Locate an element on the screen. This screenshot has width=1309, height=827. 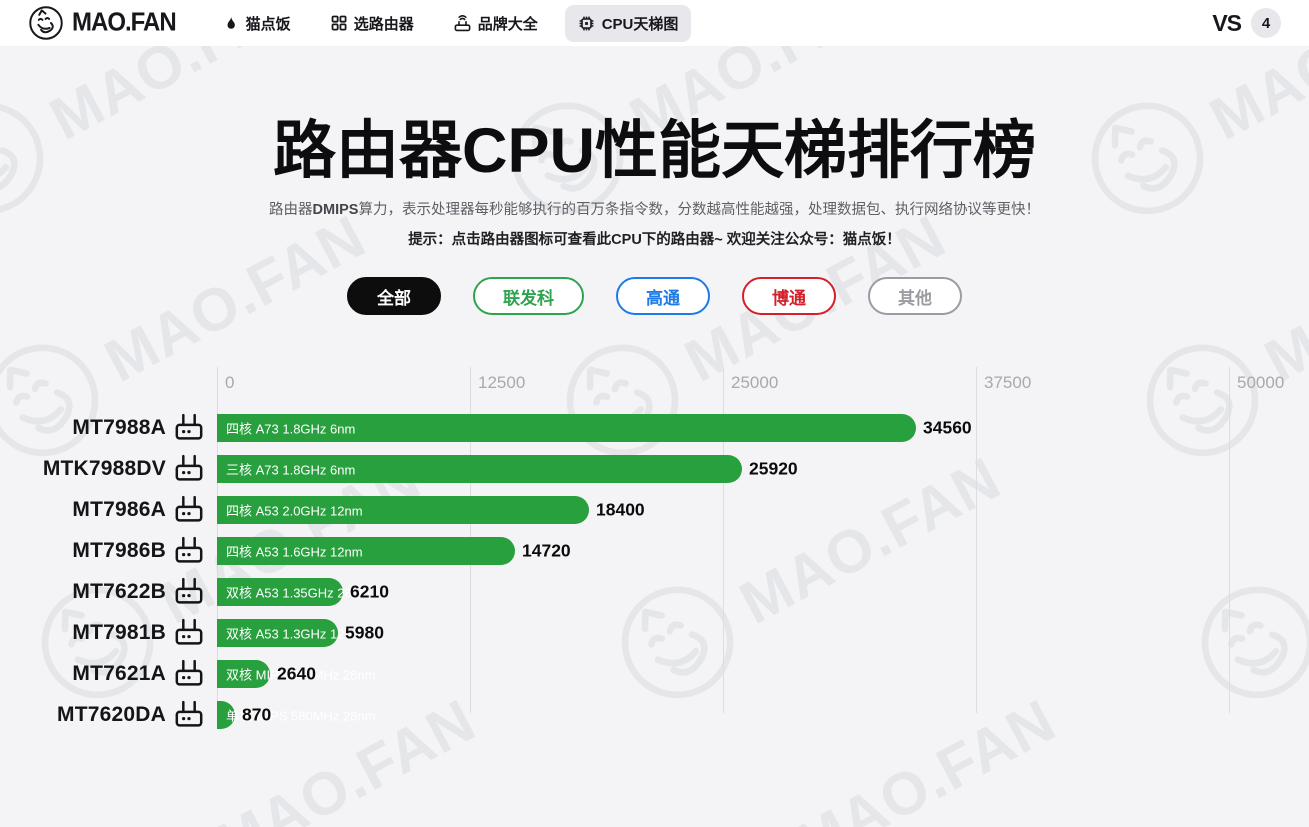
dmips-bar: 四核 A53 2.0GHz 12nm is located at coordinates (403, 510).